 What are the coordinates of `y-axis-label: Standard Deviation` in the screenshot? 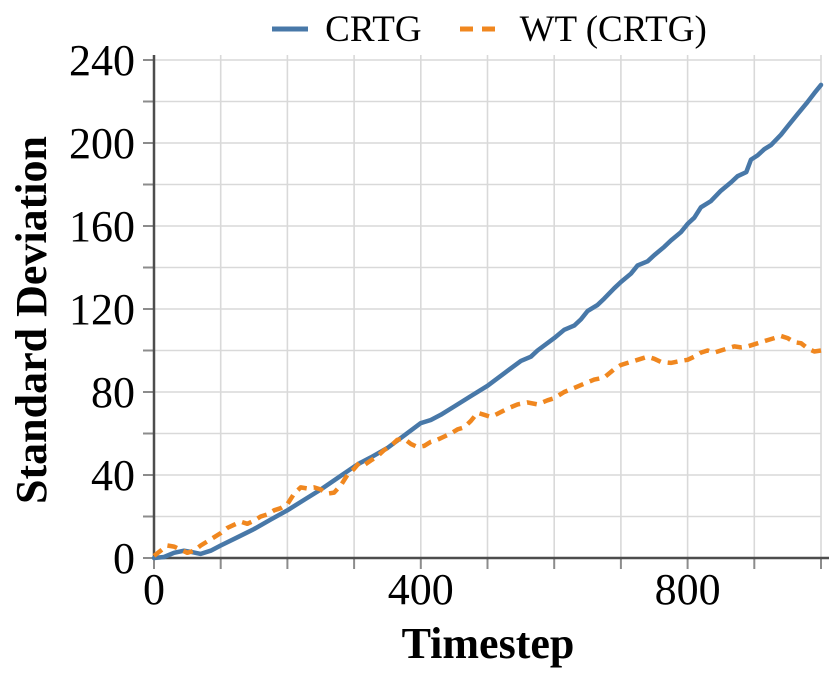 It's located at (31, 320).